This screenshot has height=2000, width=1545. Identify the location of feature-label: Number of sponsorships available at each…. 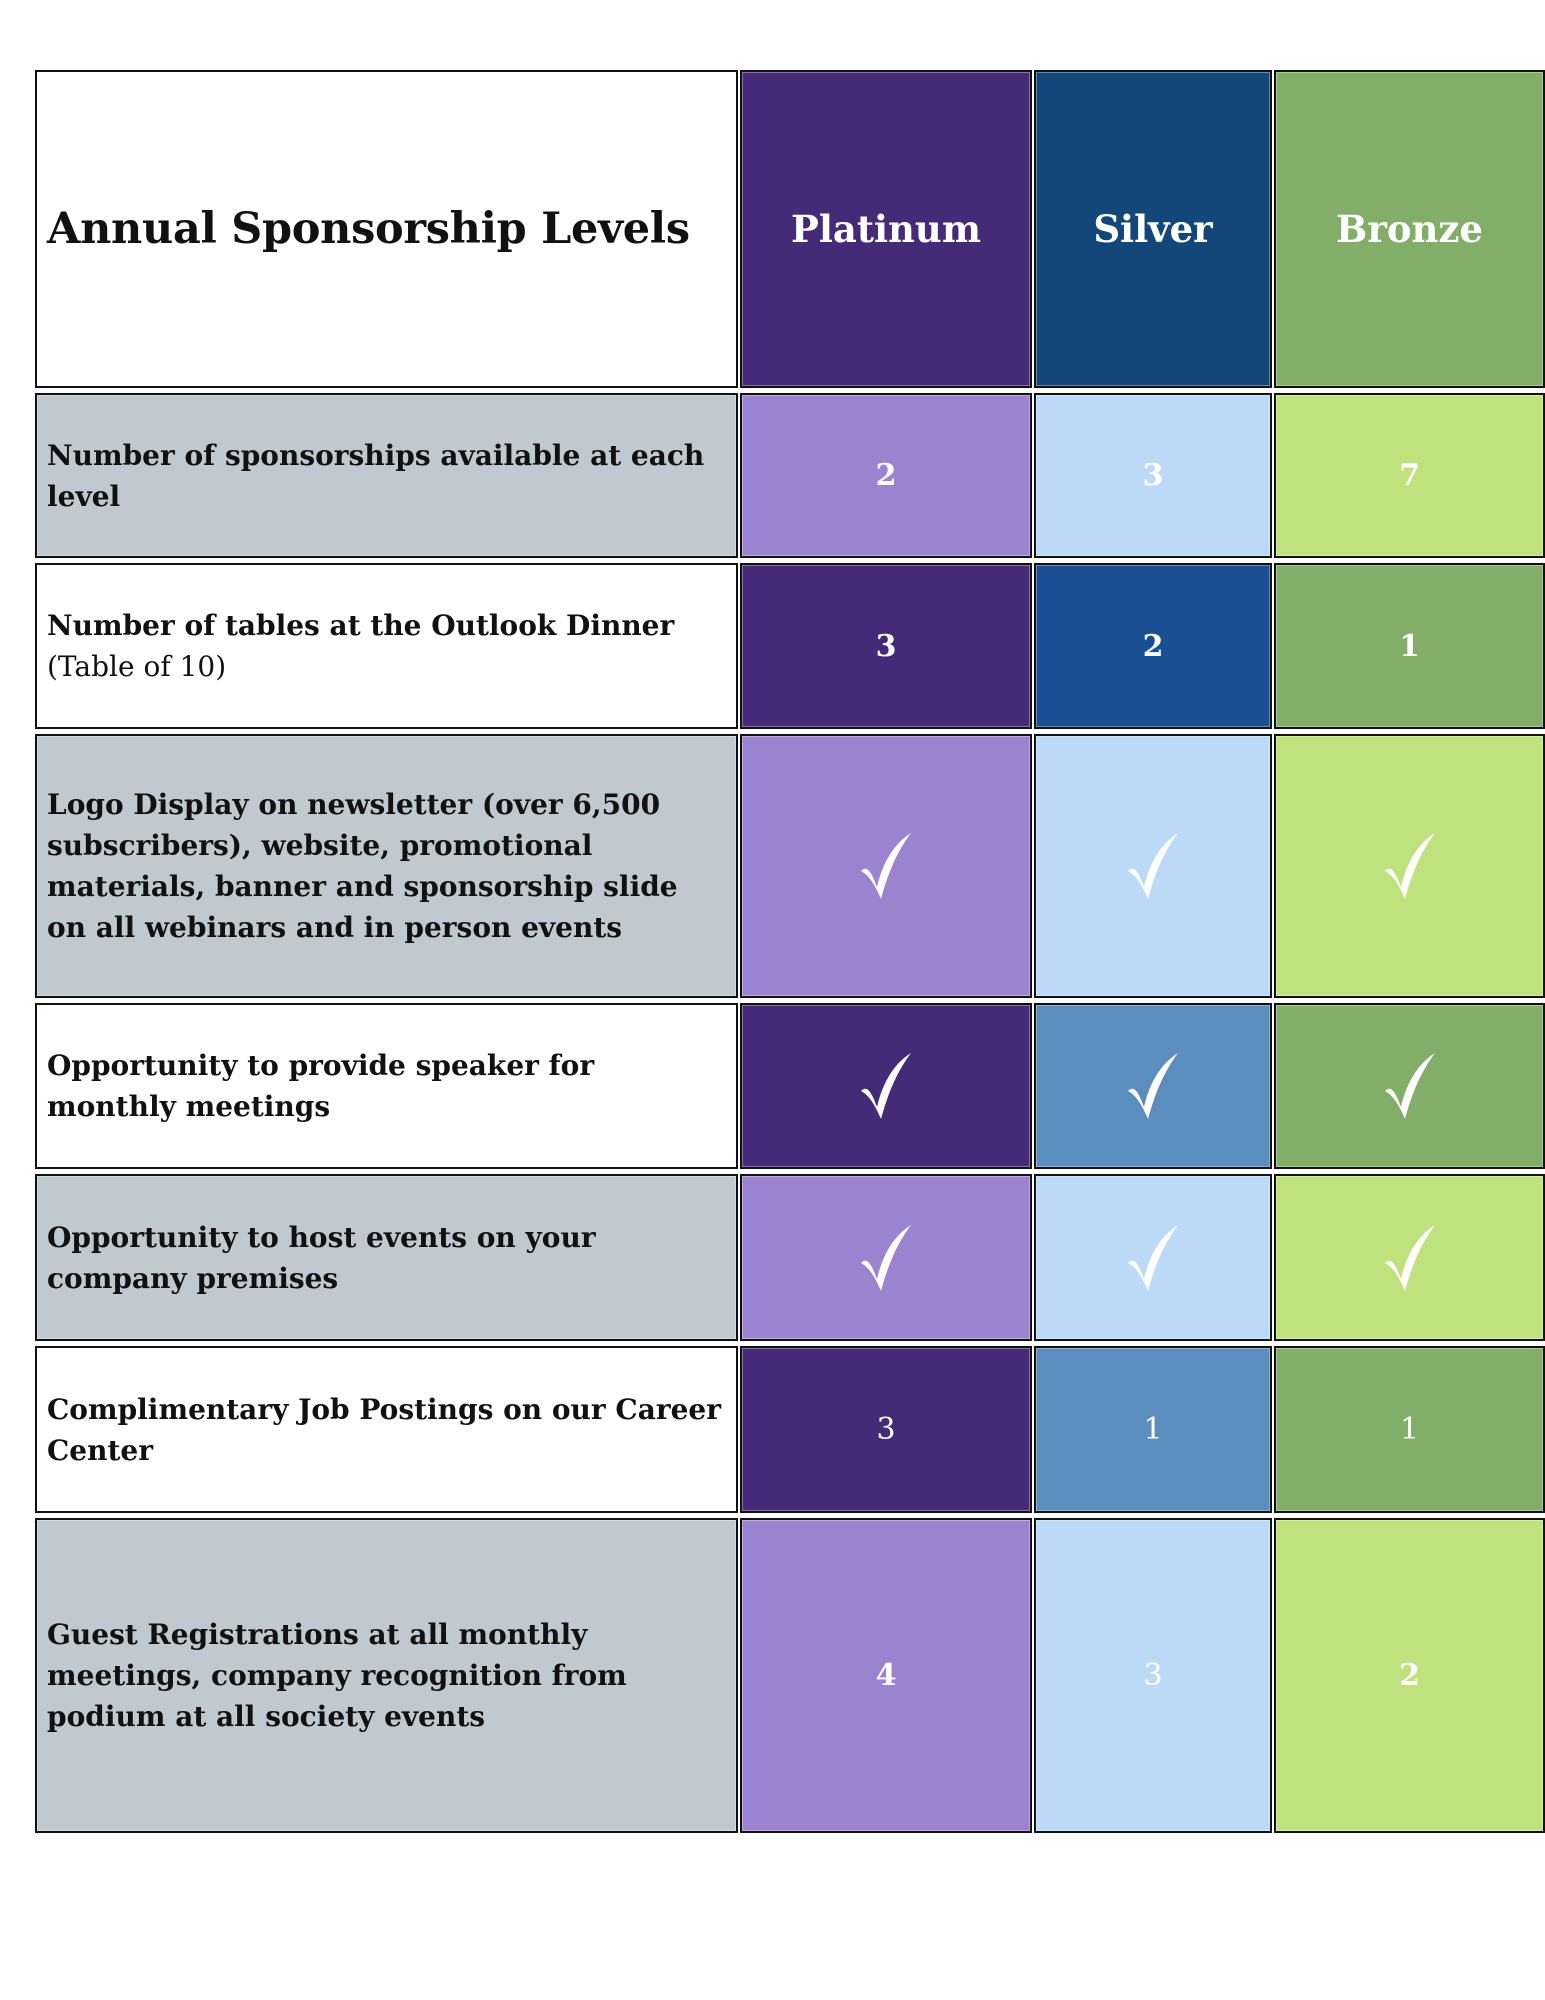
(376, 475).